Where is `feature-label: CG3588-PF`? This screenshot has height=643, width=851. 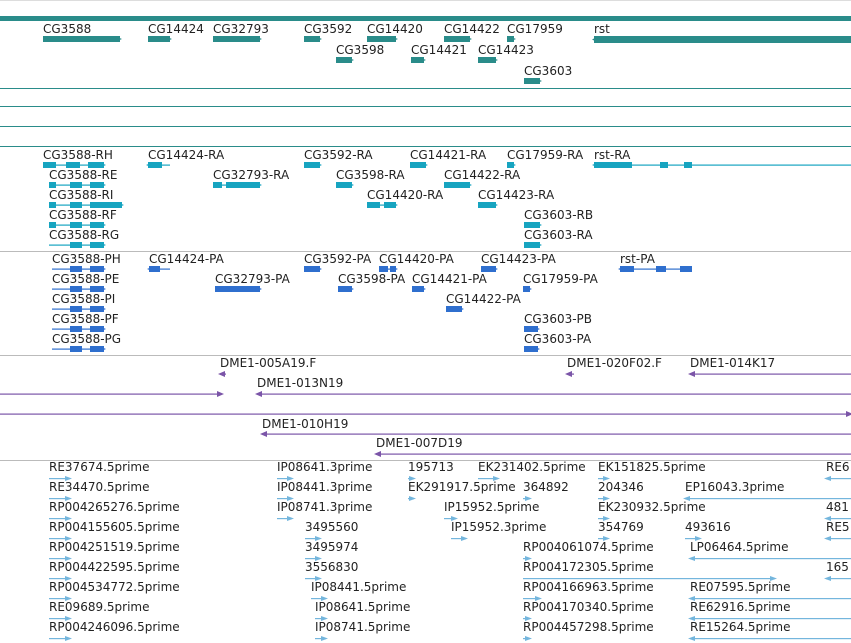
feature-label: CG3588-PF is located at coordinates (85, 319).